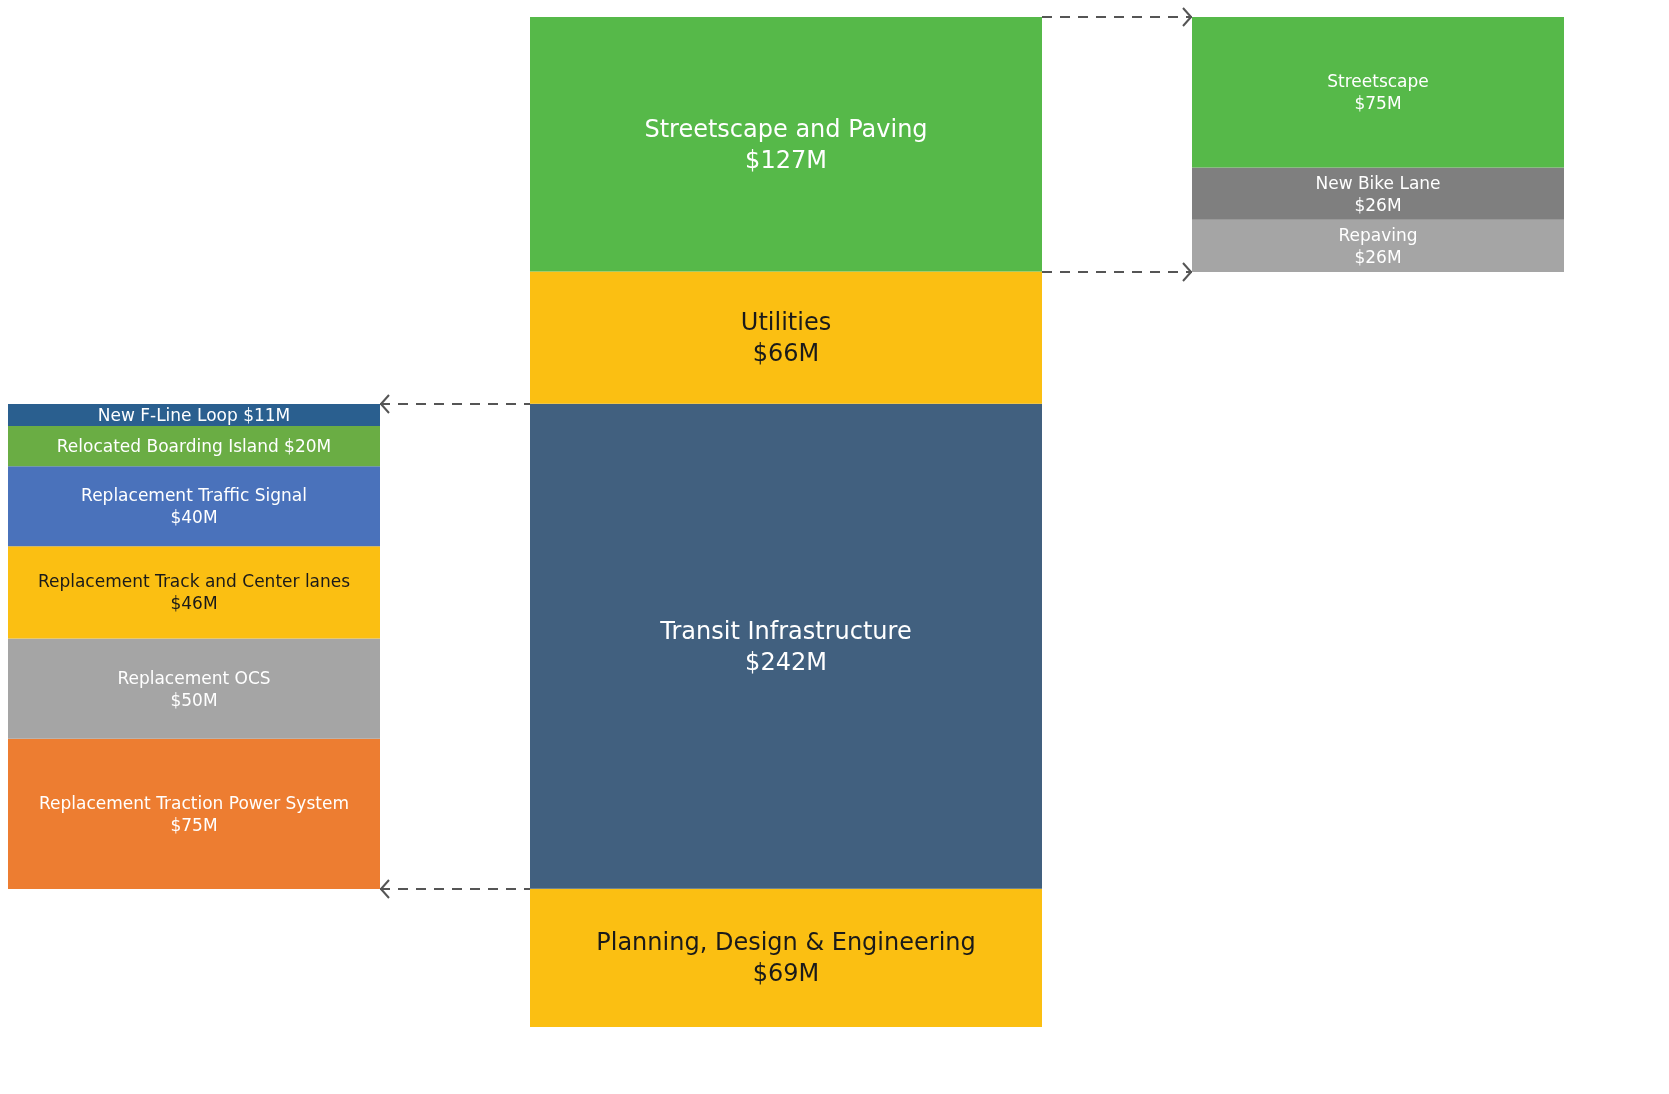  I want to click on series-label: Replacement Traction Power System, so click(194, 802).